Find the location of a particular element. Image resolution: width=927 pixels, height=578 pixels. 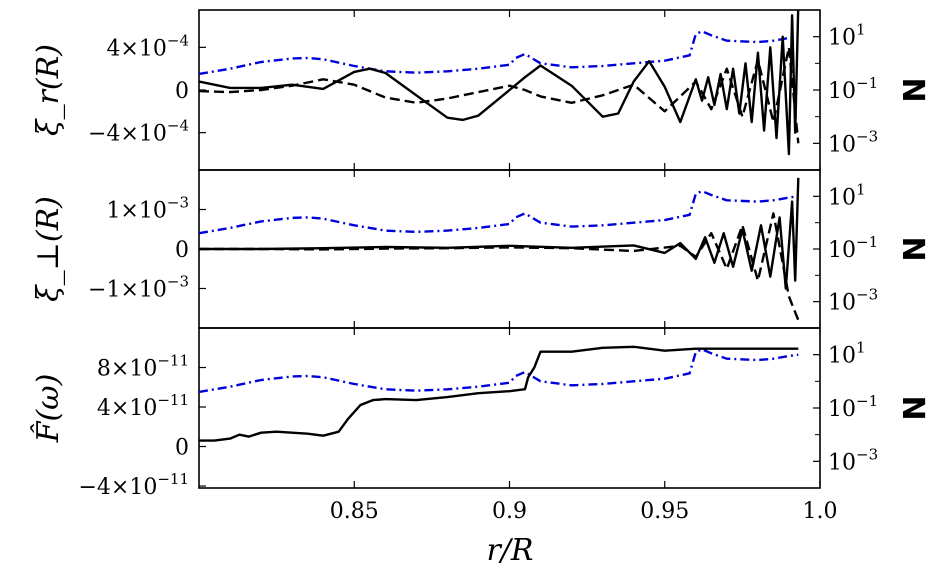

y-axis-label: F̂(ω) is located at coordinates (48, 409).